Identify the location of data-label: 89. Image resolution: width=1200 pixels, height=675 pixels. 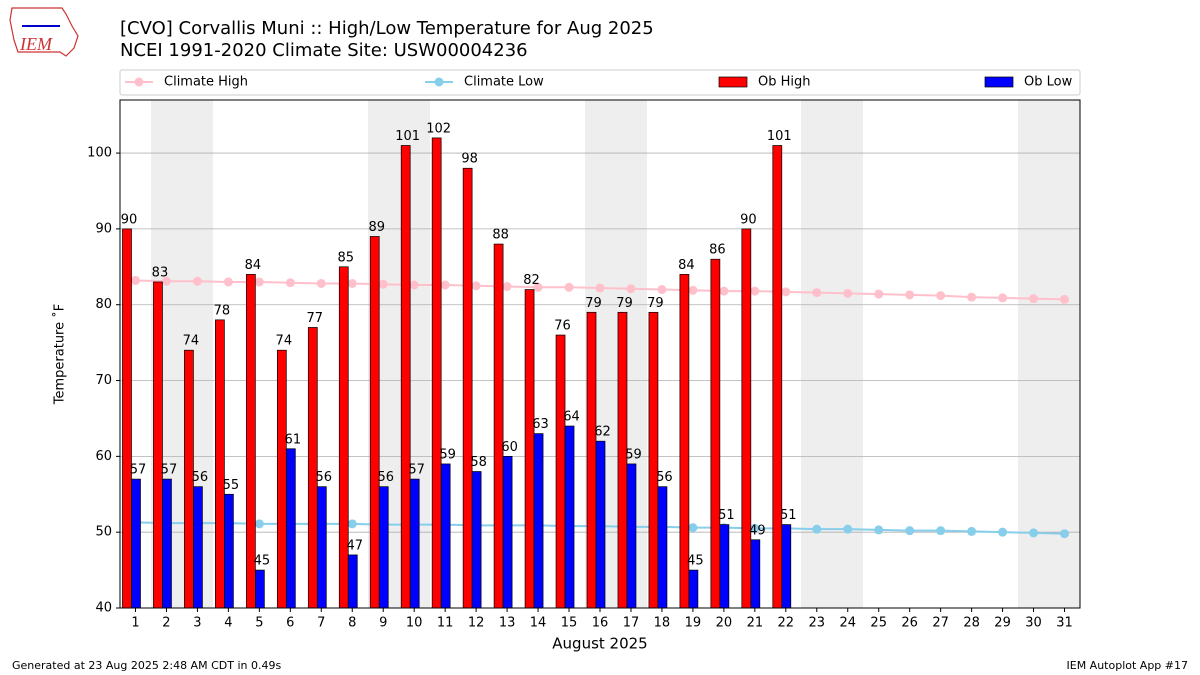
(376, 227).